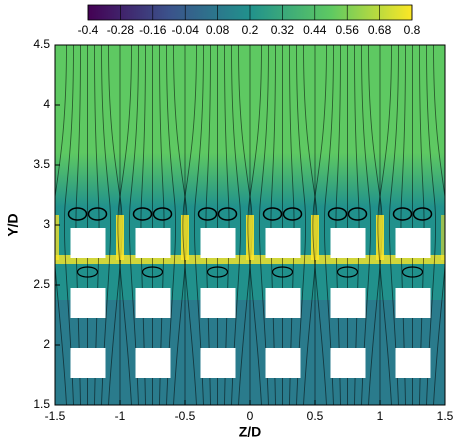  Describe the element at coordinates (41, 44) in the screenshot. I see `y-tick-label: 4.5` at that location.